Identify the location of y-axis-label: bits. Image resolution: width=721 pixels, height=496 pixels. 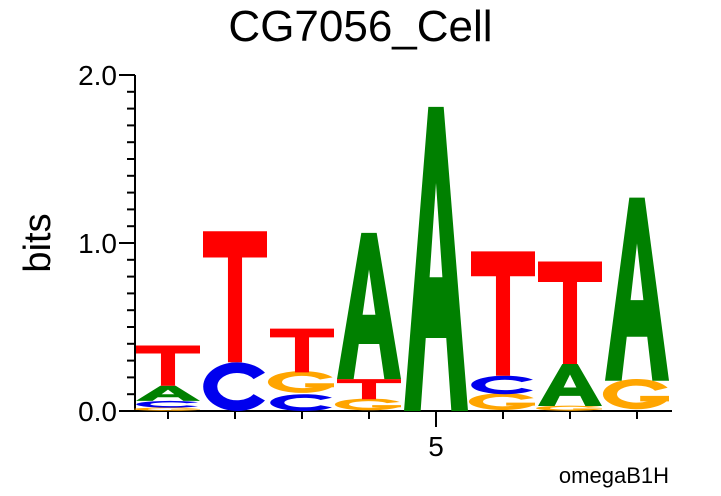
(38, 242).